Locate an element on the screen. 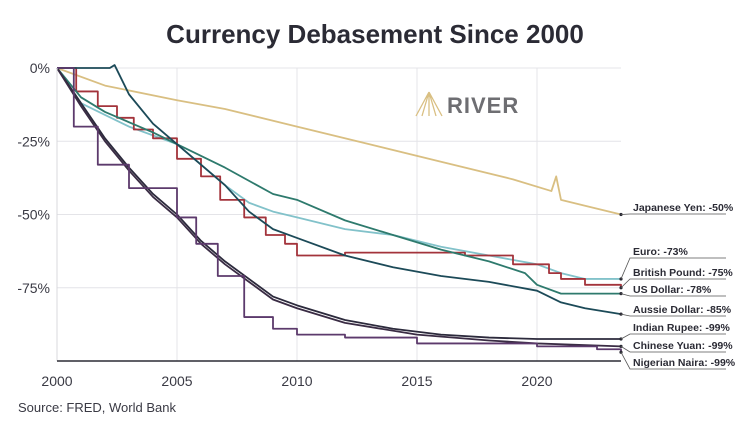  y-tick-label: -25% is located at coordinates (33, 141).